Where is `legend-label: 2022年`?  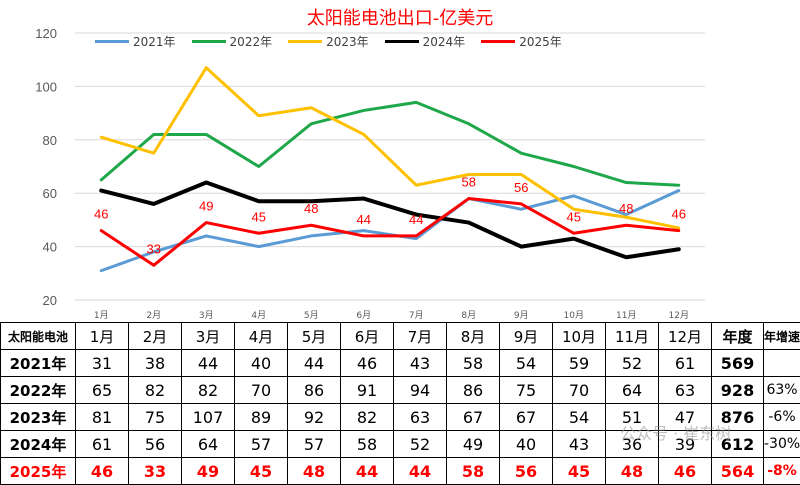 legend-label: 2022年 is located at coordinates (251, 41).